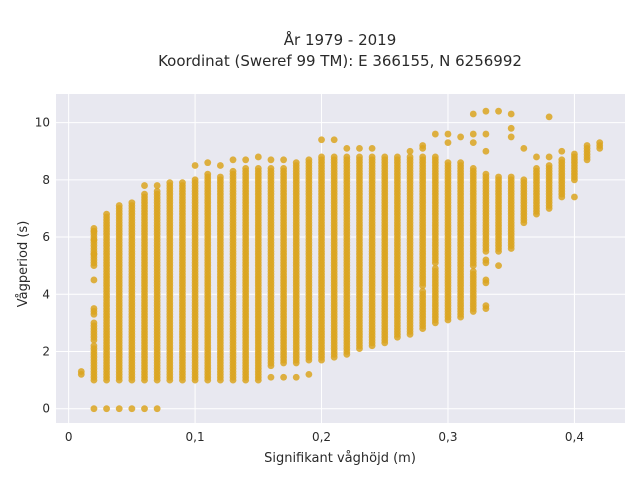  Describe the element at coordinates (340, 458) in the screenshot. I see `x-axis-label: Signifikant våghöjd (m)` at that location.